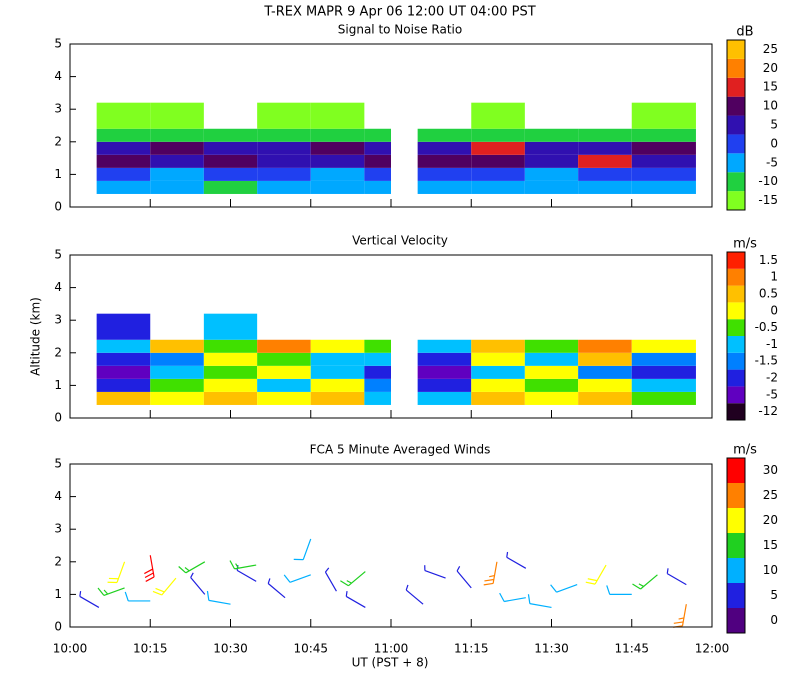  What do you see at coordinates (400, 30) in the screenshot?
I see `panel-title: Signal to Noise Ratio` at bounding box center [400, 30].